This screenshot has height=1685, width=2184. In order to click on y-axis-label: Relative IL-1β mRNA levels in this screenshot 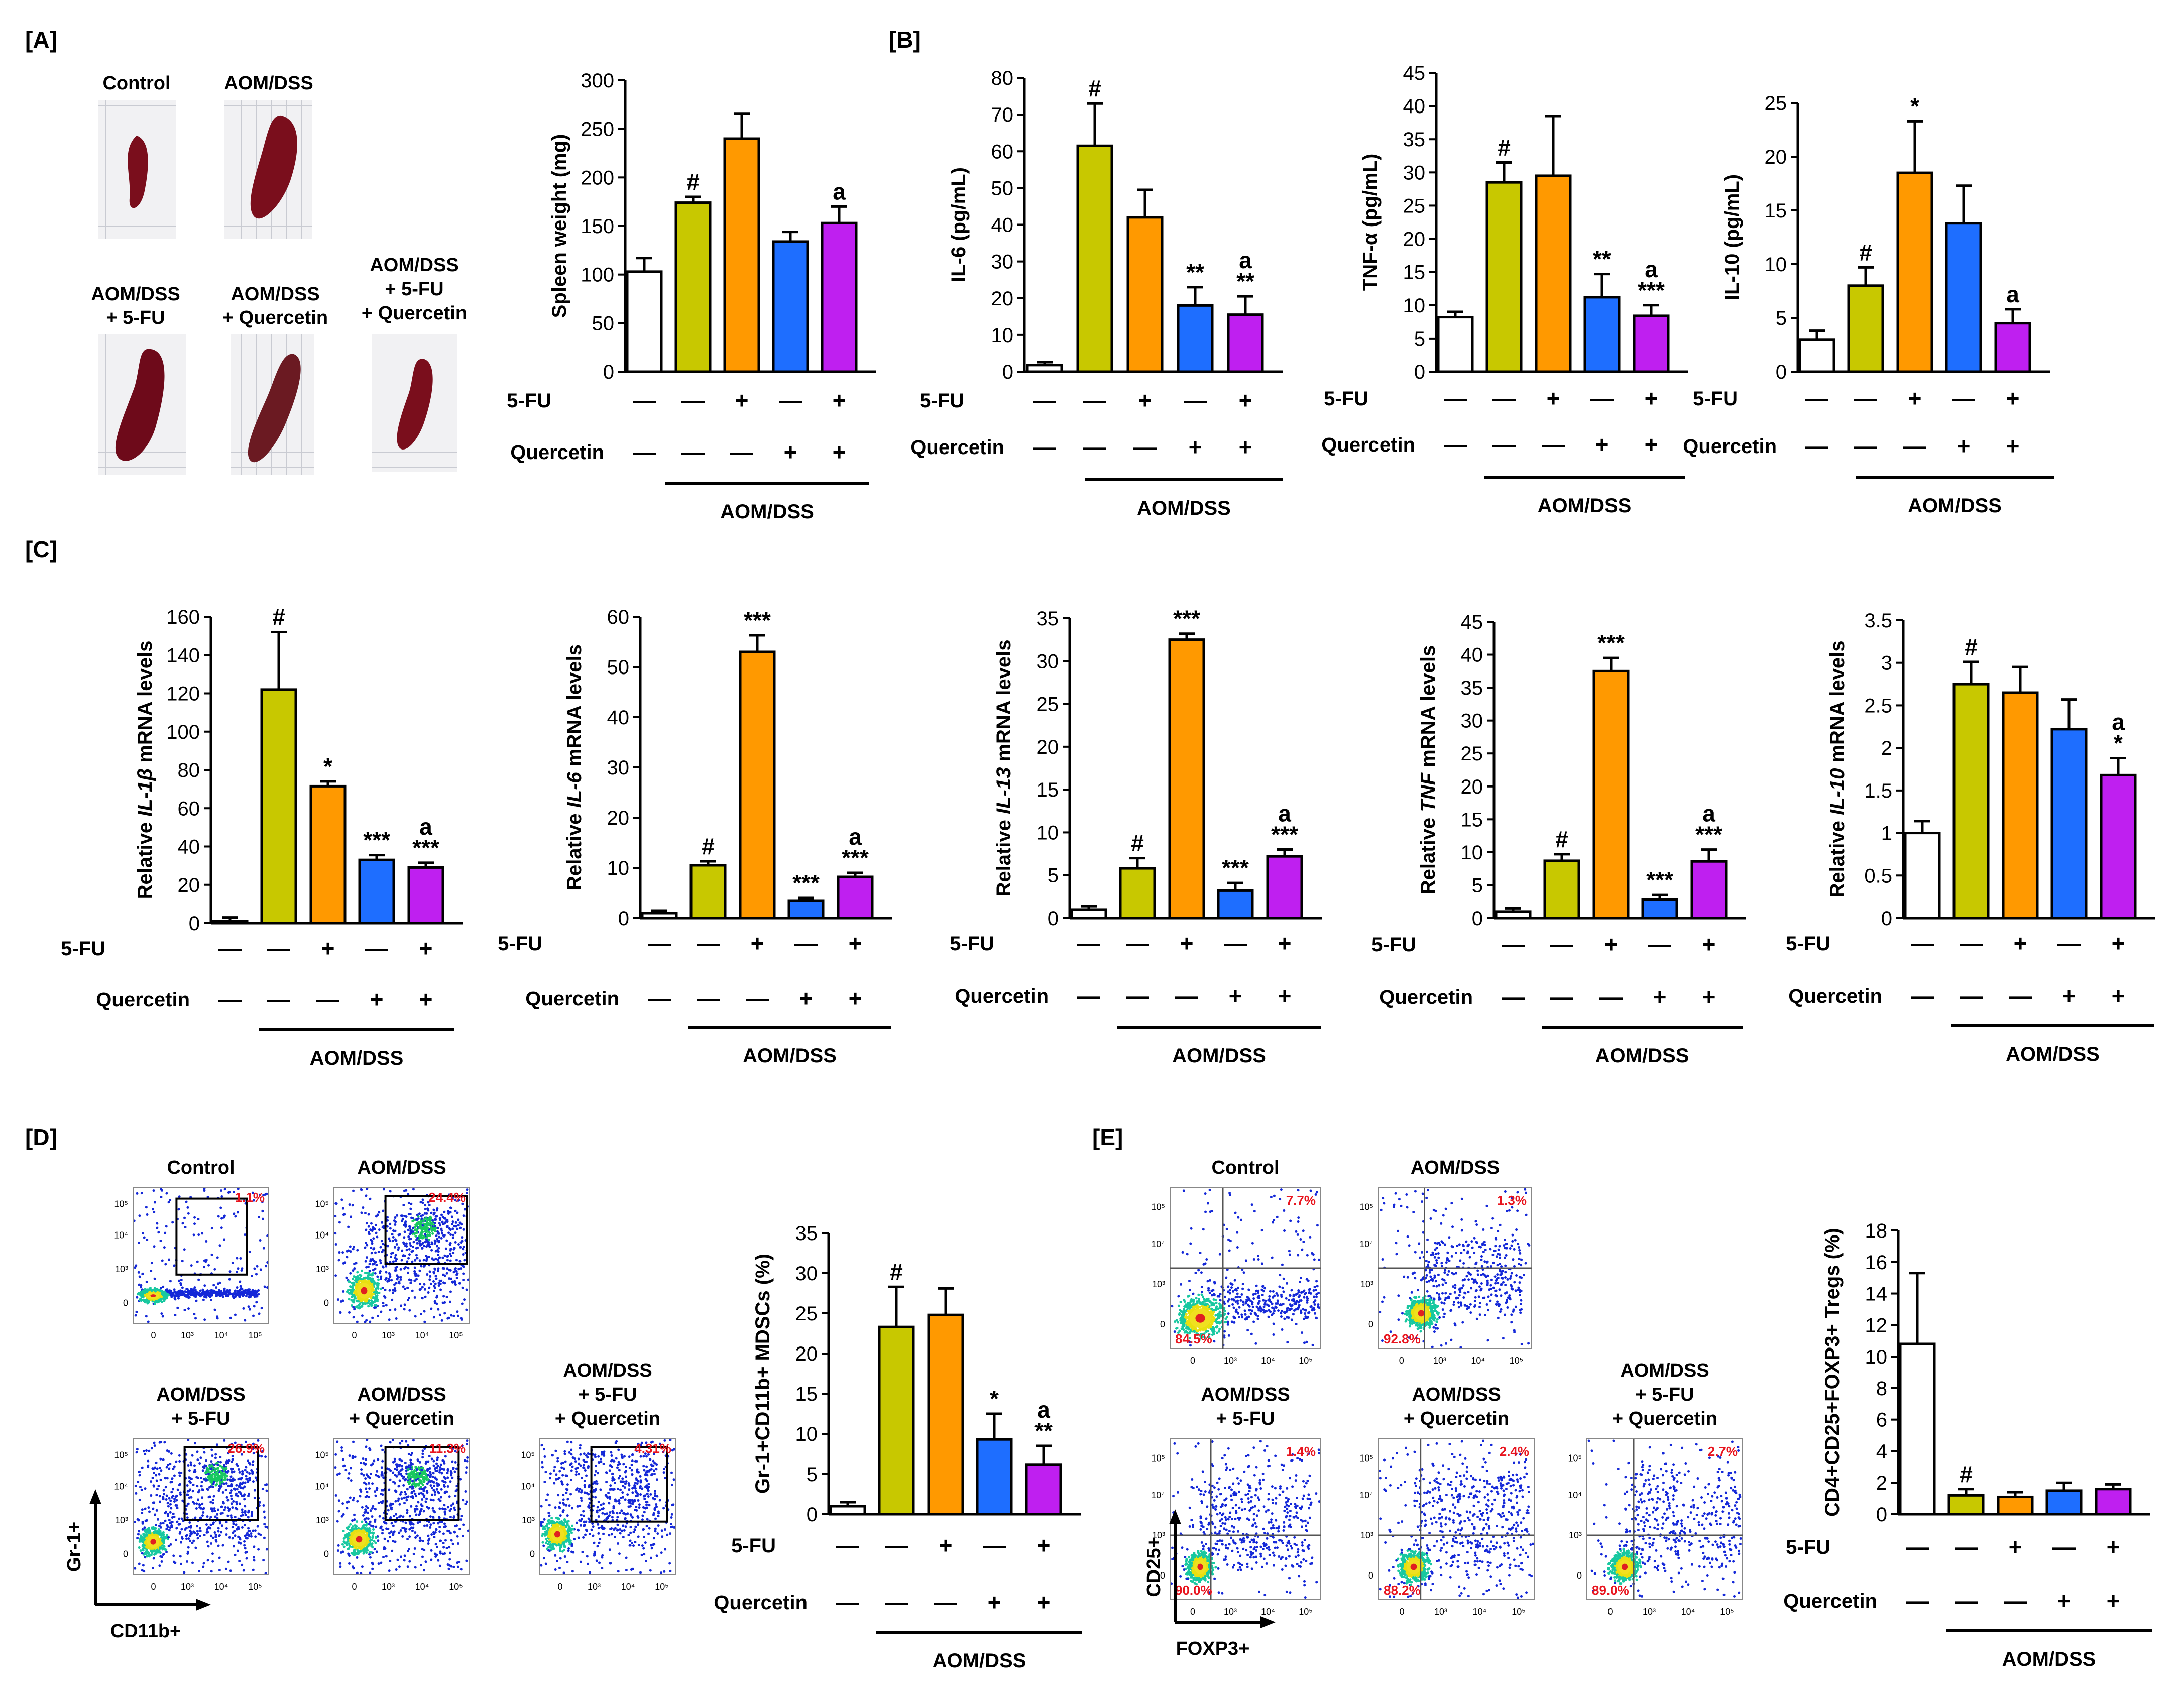, I will do `click(145, 771)`.